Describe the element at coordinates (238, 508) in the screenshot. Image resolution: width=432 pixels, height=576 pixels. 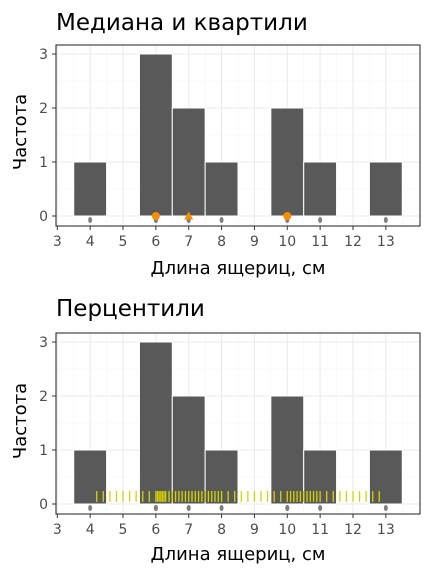
I see `rug-points` at that location.